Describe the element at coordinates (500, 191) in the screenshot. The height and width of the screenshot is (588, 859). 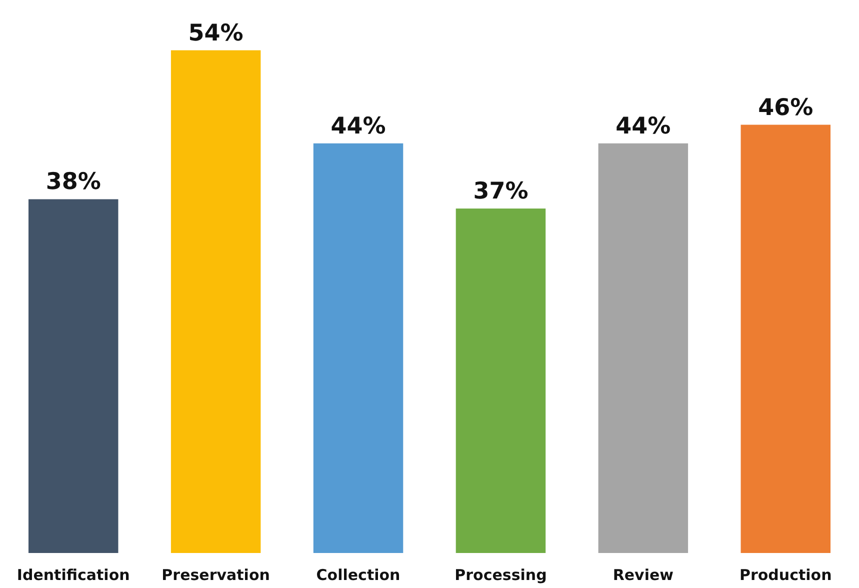
I see `data-label: 37%` at that location.